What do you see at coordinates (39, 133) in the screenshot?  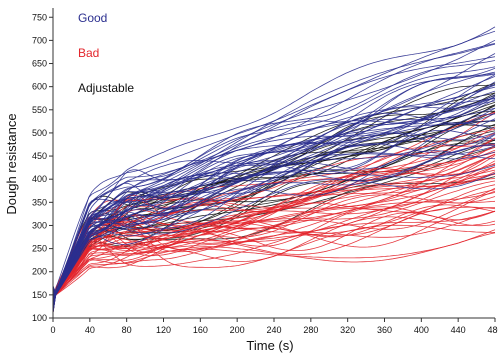 I see `y-tick-label: 500` at bounding box center [39, 133].